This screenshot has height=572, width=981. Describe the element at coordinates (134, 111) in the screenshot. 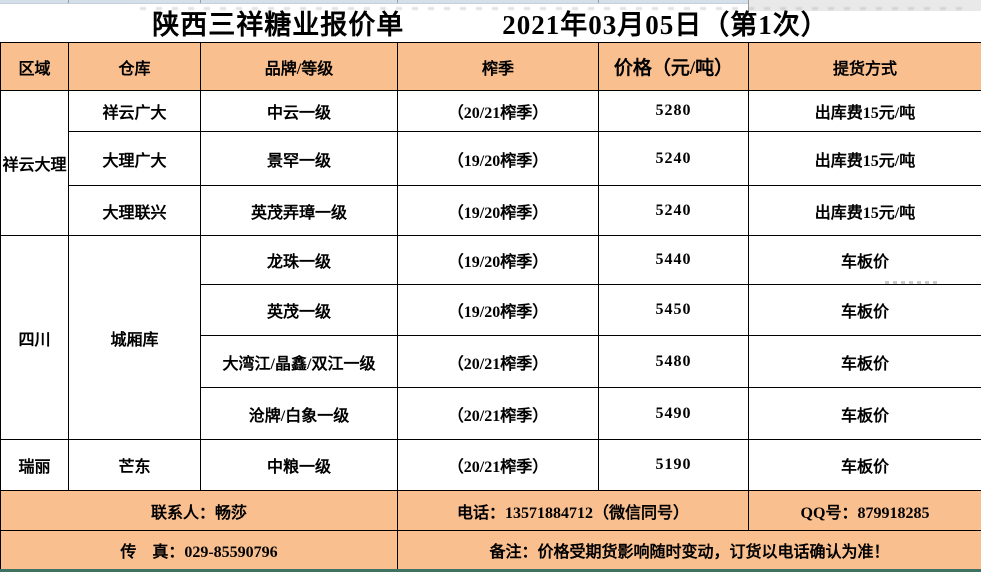

I see `warehouse-cell: 祥云广大` at that location.